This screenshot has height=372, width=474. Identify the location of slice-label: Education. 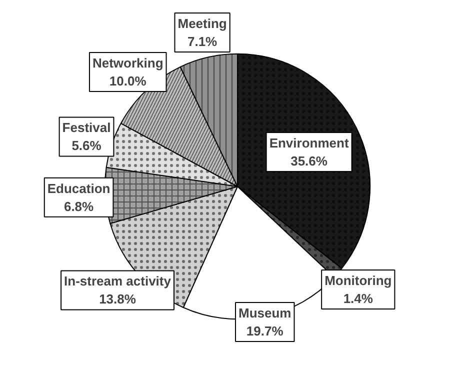
(78, 188).